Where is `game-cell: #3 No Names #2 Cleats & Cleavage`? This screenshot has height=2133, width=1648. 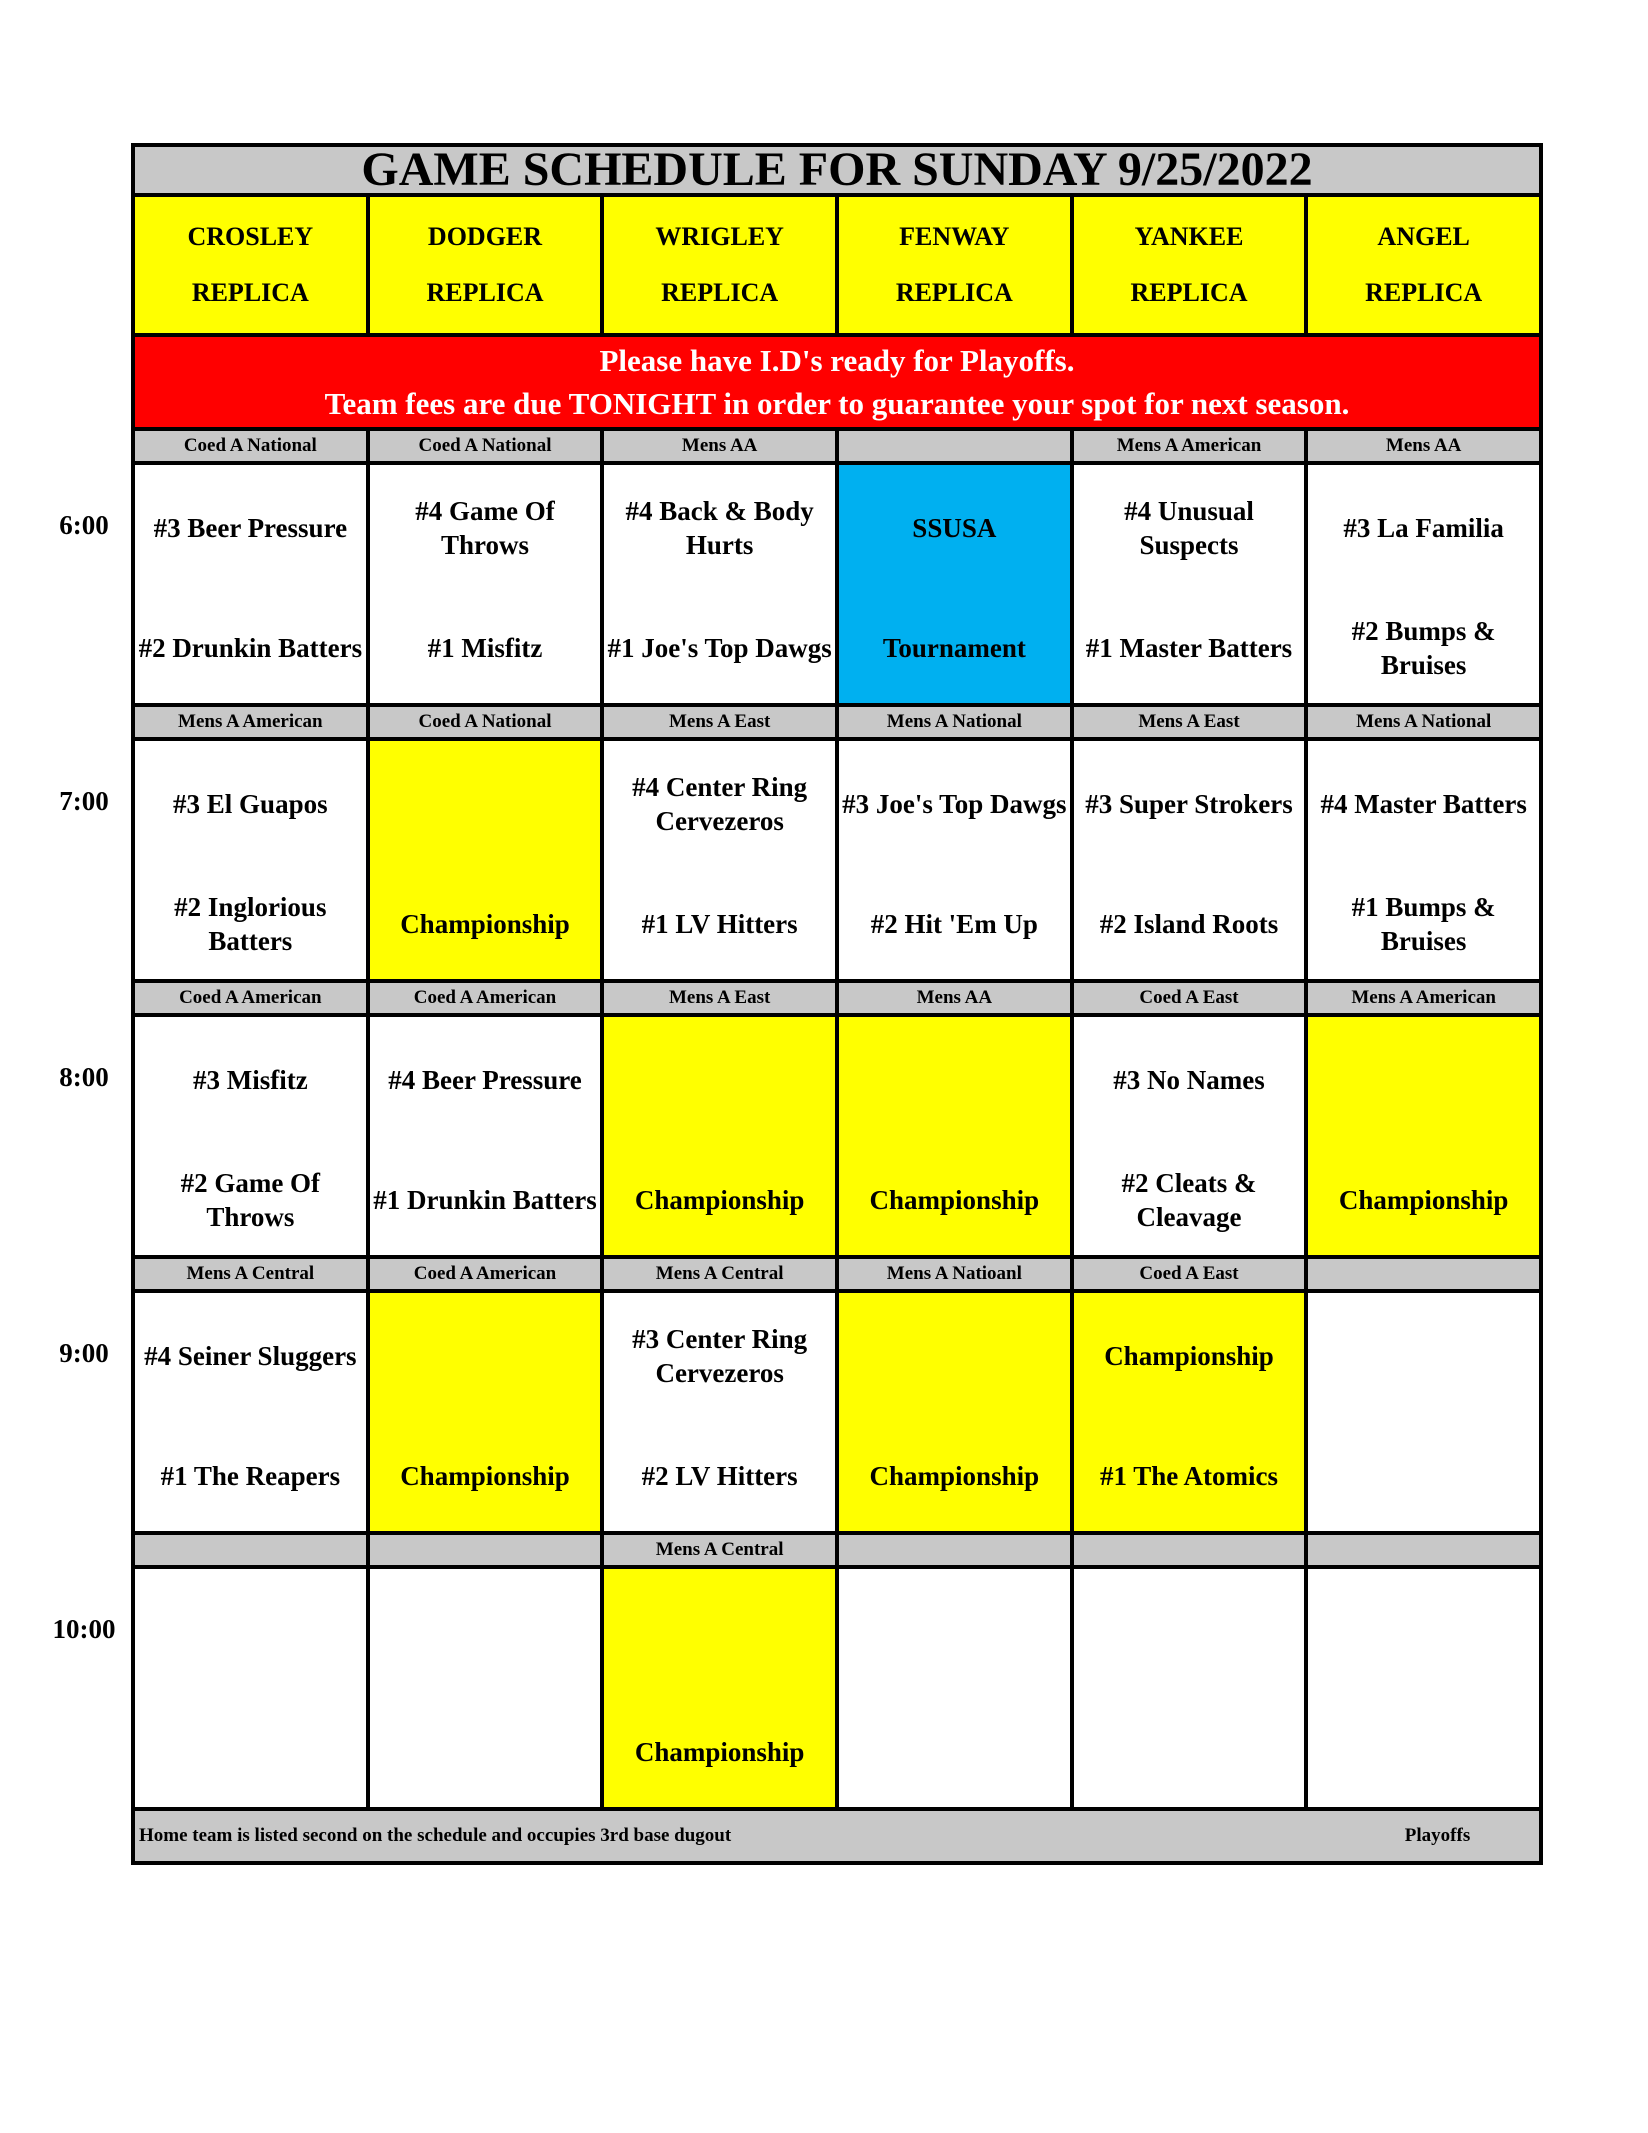 game-cell: #3 No Names #2 Cleats & Cleavage is located at coordinates (1189, 1136).